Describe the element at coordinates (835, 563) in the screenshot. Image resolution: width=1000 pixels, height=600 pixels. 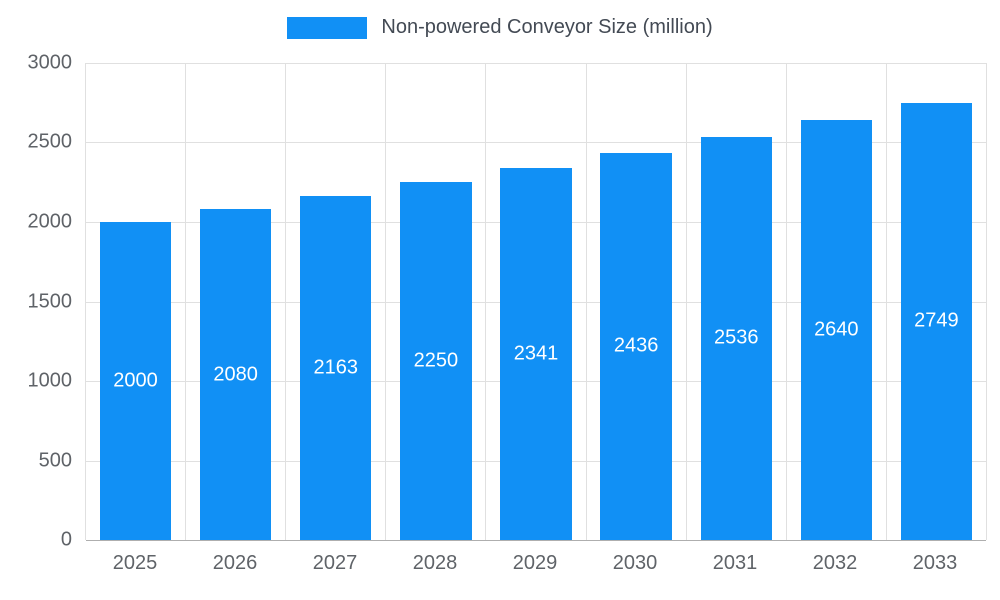
I see `x-tick-label: 2032` at that location.